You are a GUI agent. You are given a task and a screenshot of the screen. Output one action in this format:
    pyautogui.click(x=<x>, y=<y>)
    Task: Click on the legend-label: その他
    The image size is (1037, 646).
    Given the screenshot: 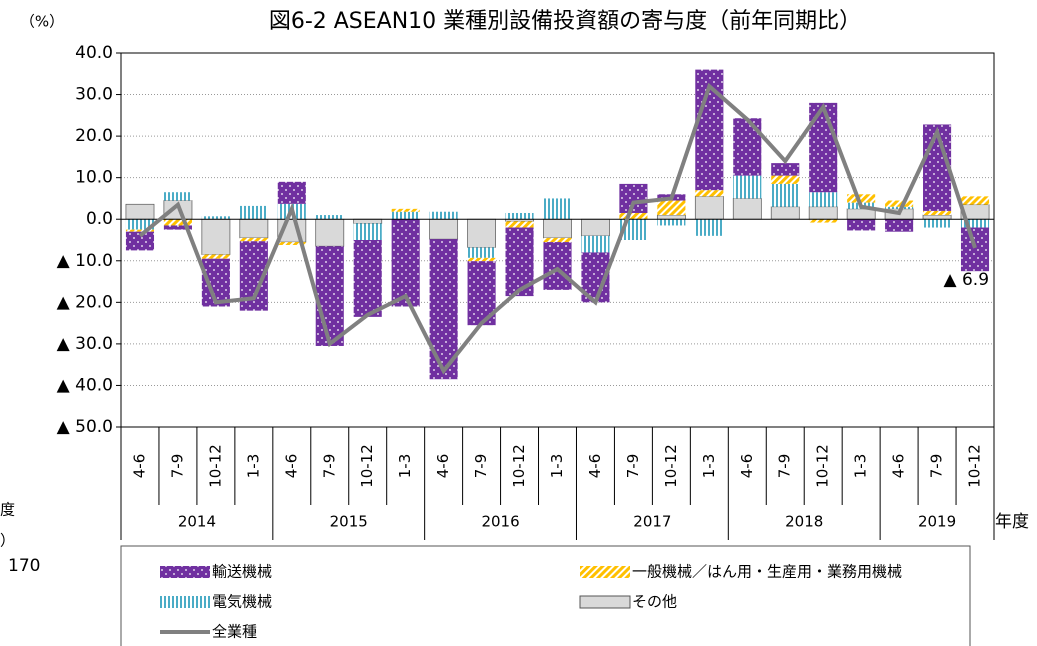 What is the action you would take?
    pyautogui.click(x=654, y=602)
    